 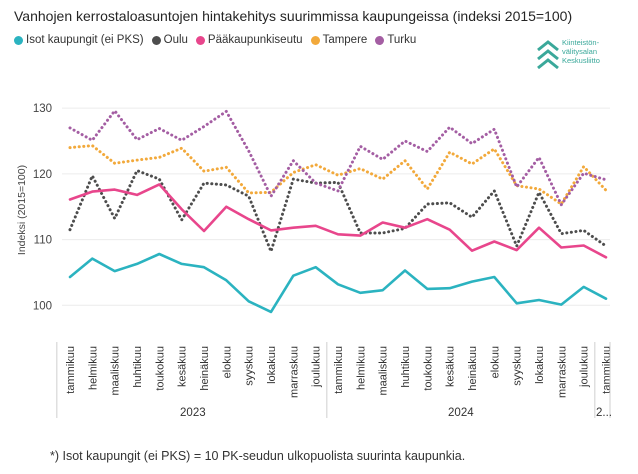 I want to click on y-tick-label: 110, so click(x=43, y=241).